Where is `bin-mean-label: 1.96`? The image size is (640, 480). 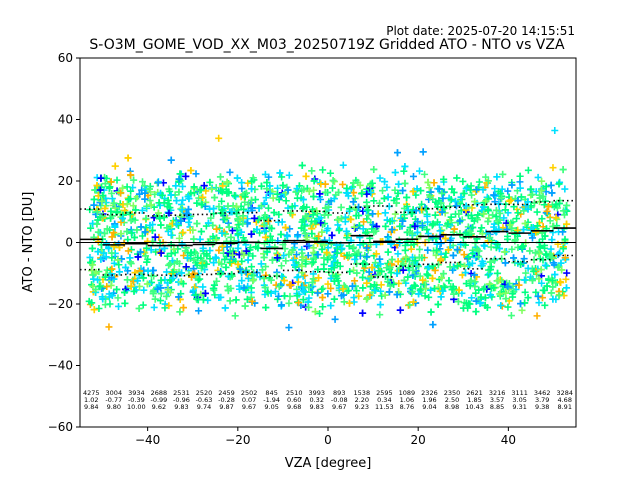 bin-mean-label: 1.96 is located at coordinates (429, 400).